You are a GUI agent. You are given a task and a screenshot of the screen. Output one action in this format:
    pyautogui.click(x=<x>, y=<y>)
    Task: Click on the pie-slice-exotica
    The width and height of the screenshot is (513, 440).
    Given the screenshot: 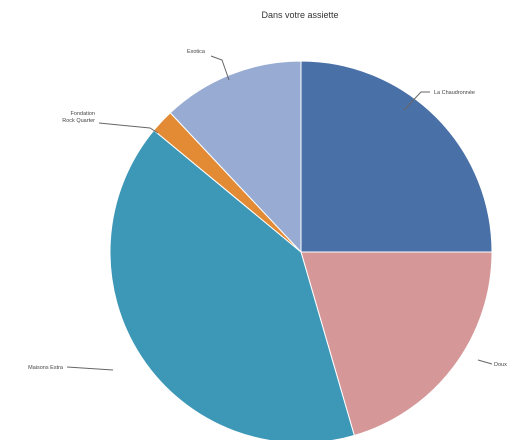 What is the action you would take?
    pyautogui.click(x=235, y=157)
    